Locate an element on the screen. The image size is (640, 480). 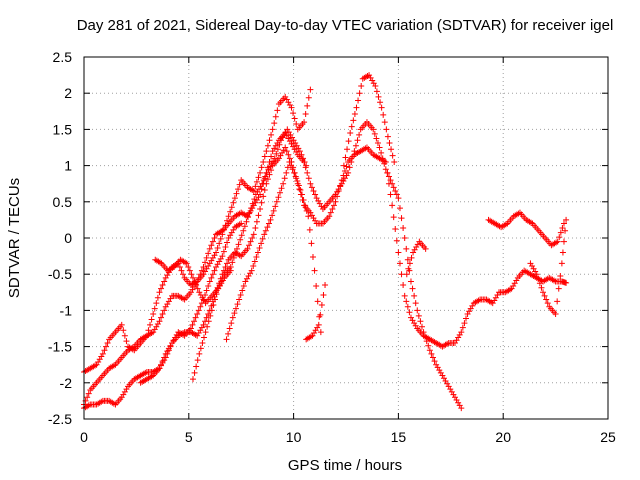
y-tick-label: 0 is located at coordinates (68, 238).